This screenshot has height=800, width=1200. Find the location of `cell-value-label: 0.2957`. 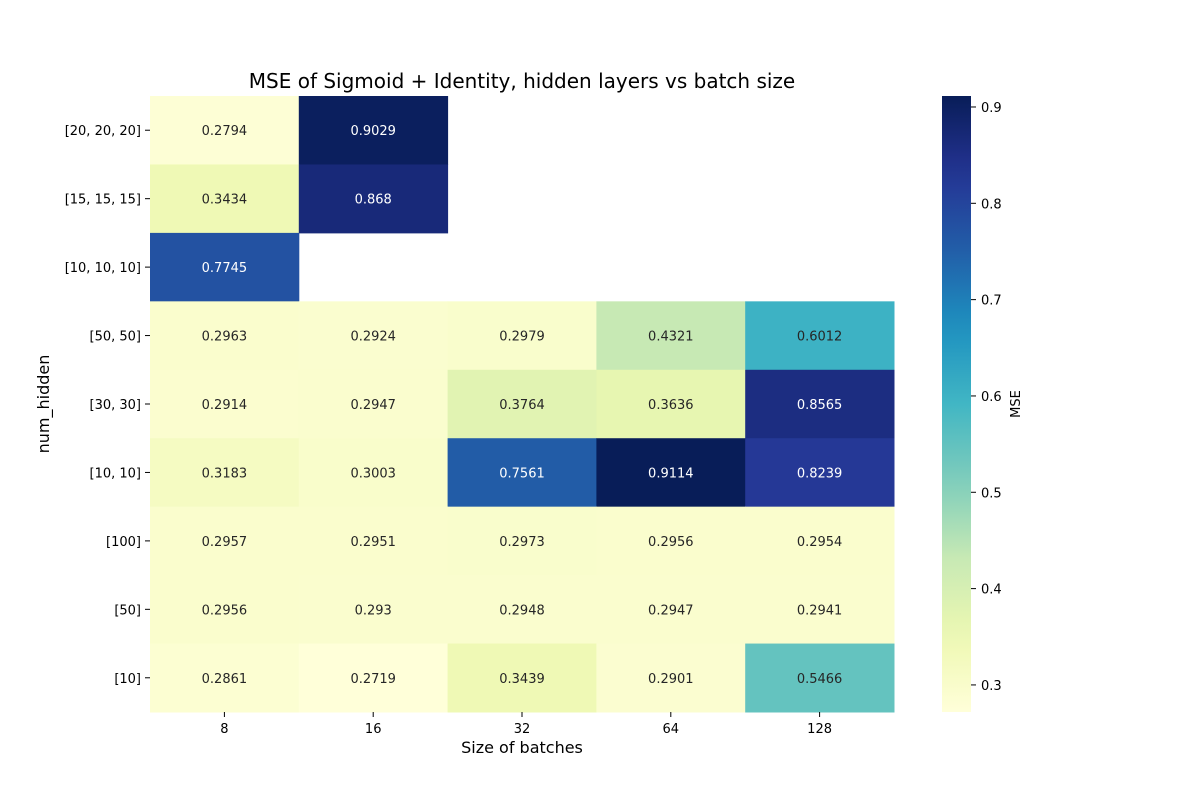

cell-value-label: 0.2957 is located at coordinates (225, 542).